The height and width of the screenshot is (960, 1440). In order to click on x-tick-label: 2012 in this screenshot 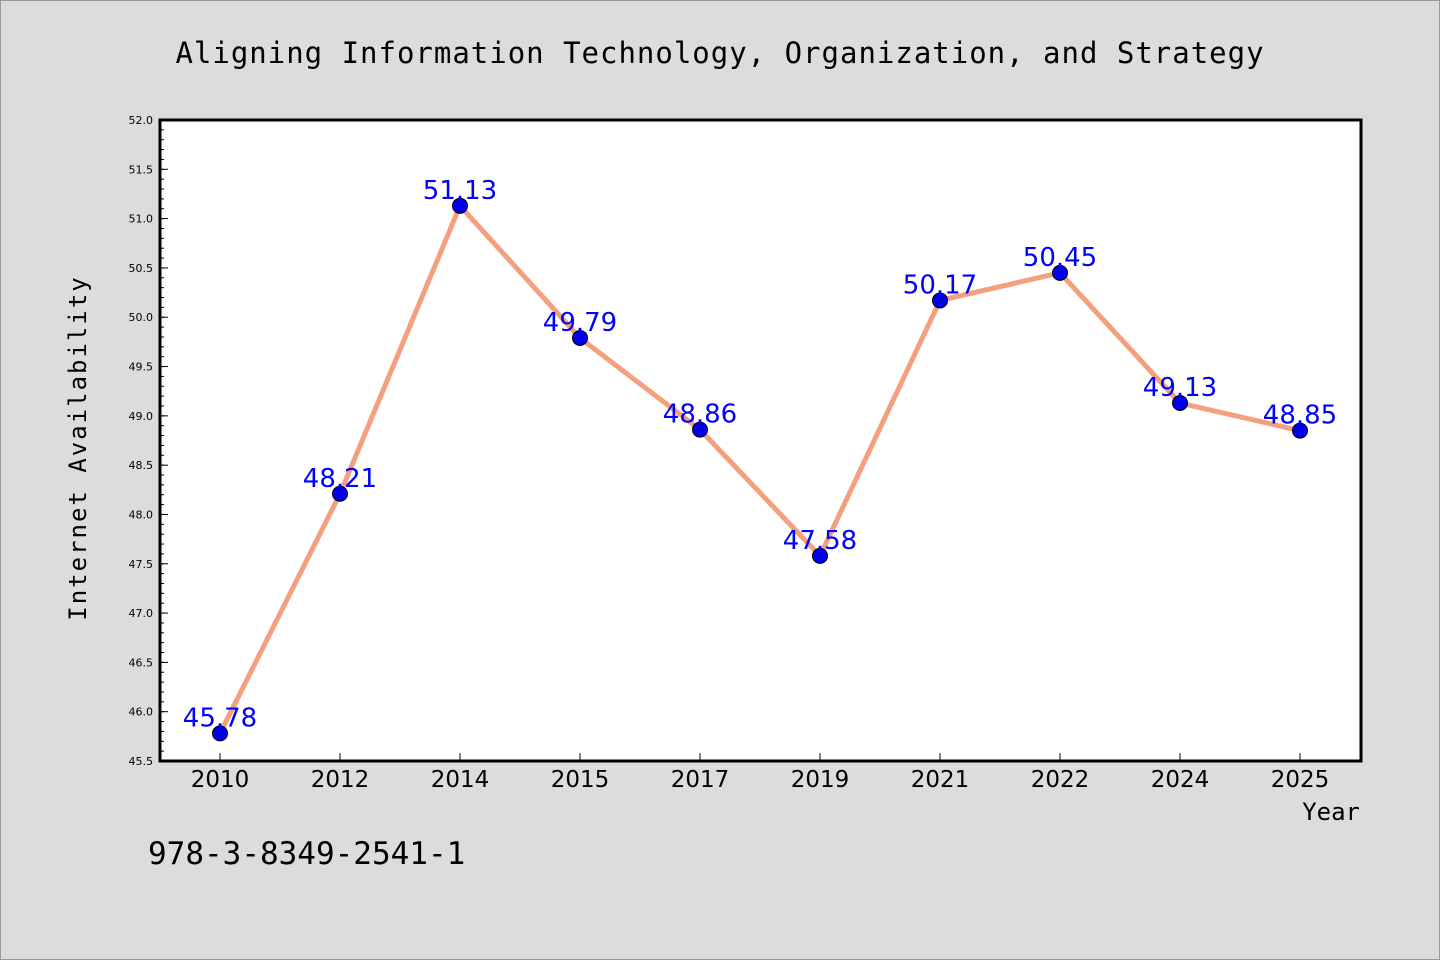, I will do `click(340, 780)`.